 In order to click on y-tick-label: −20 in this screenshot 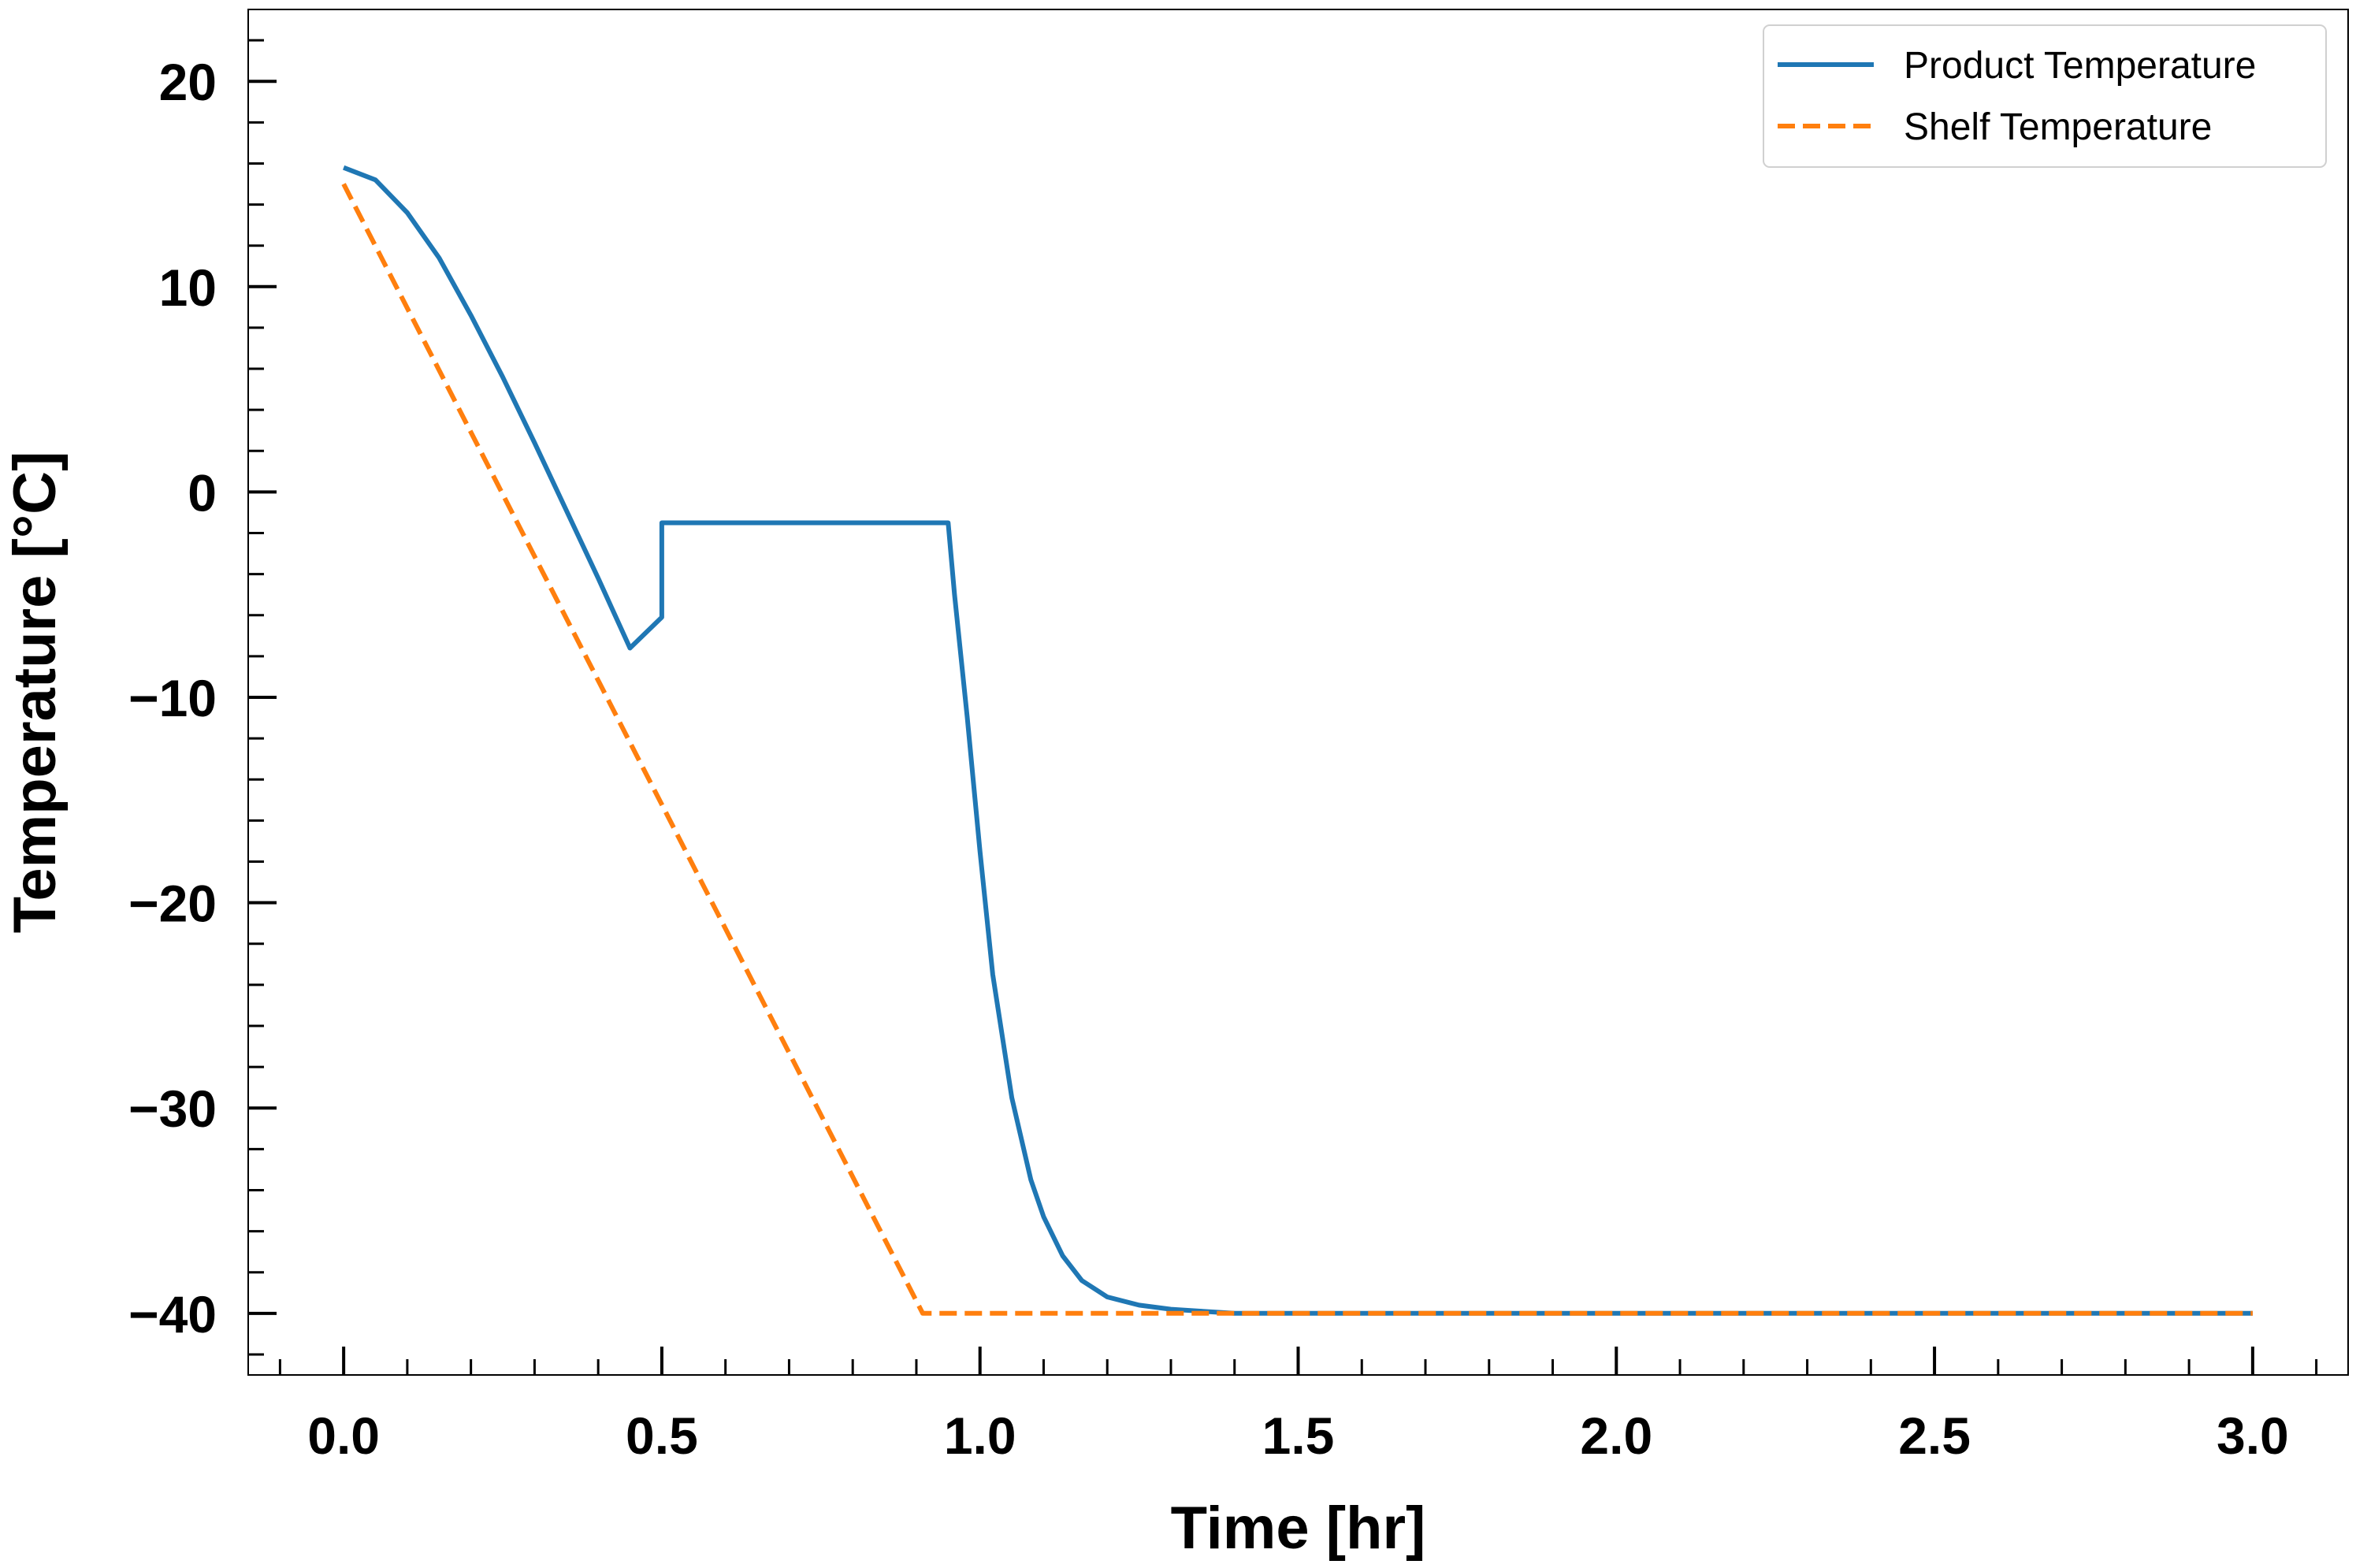, I will do `click(172, 904)`.